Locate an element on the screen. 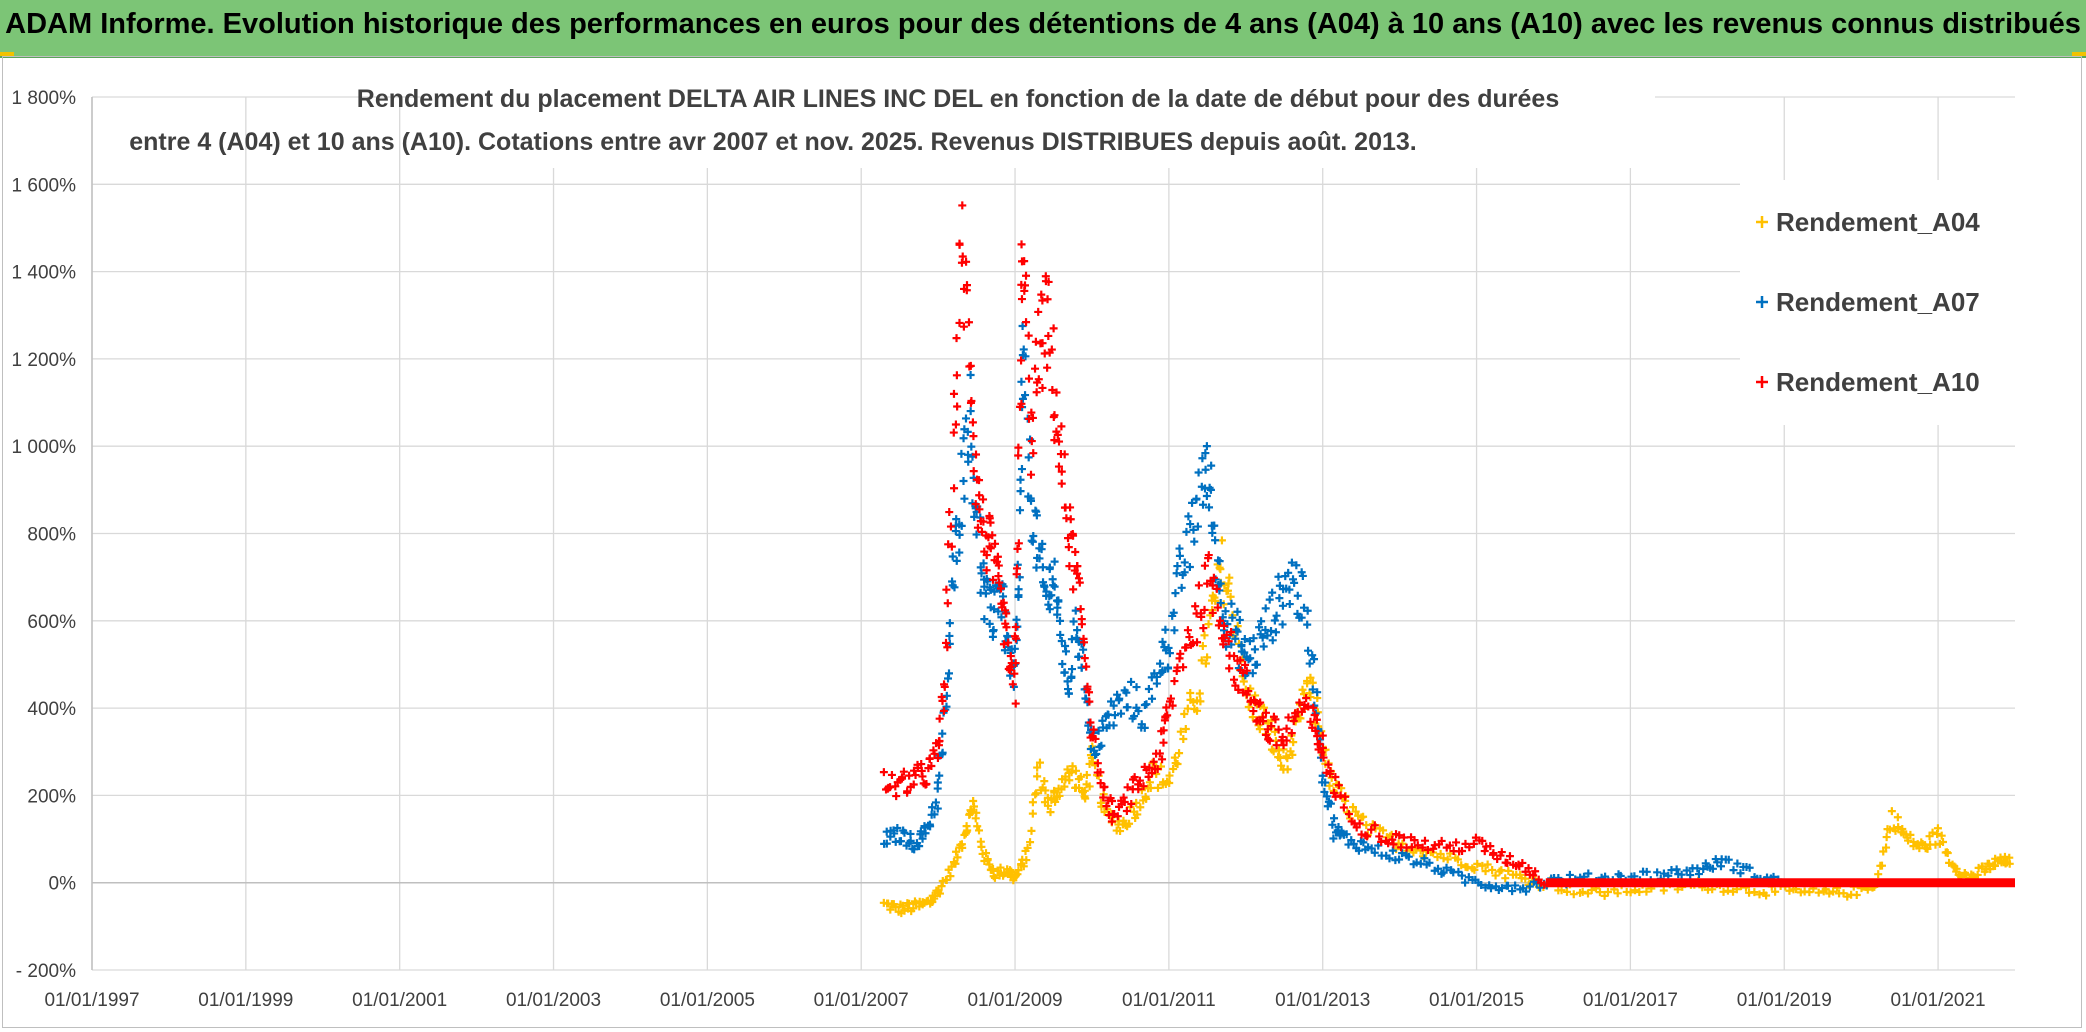 The image size is (2086, 1032). banner-corner-left is located at coordinates (7, 54).